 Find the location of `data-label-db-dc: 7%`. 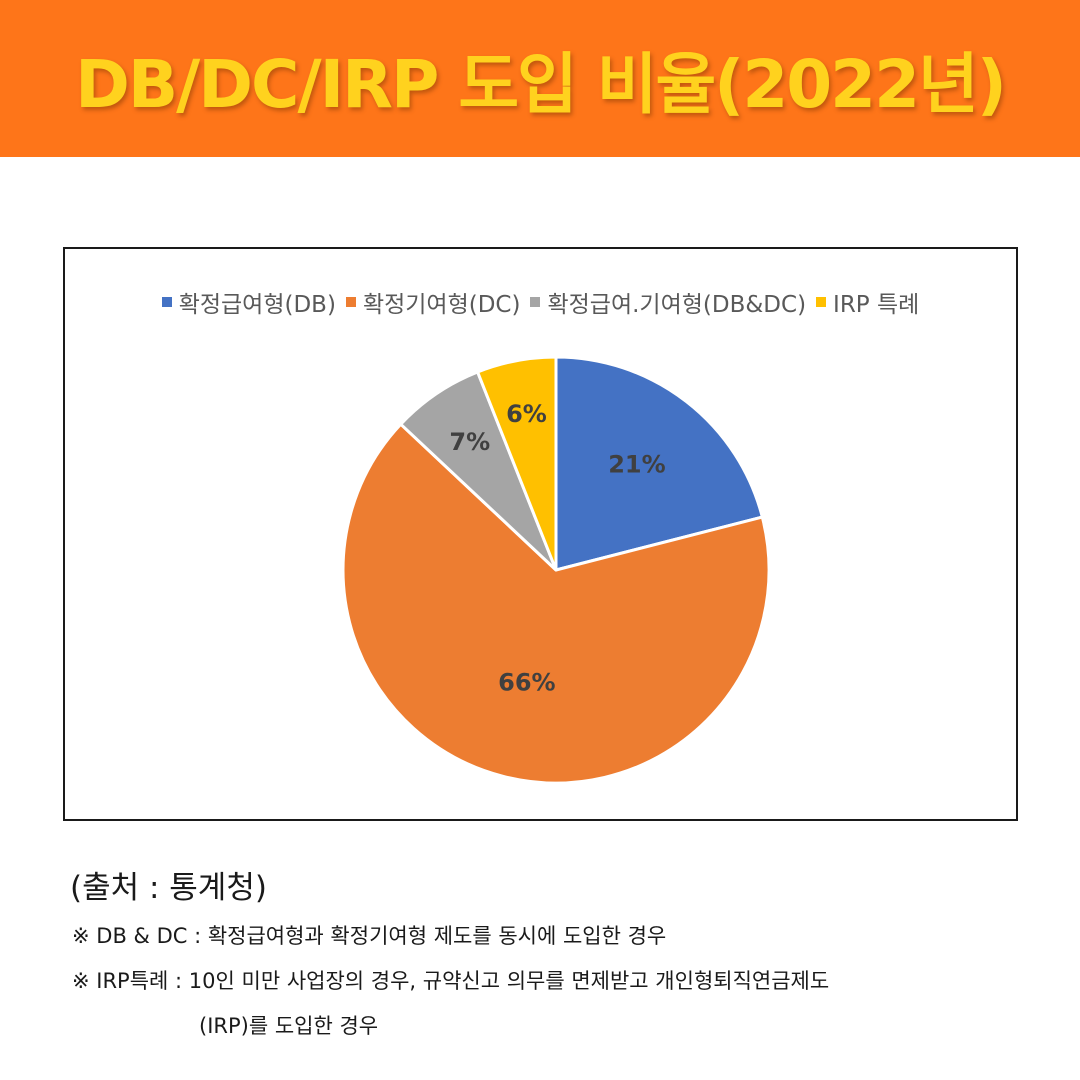

data-label-db-dc: 7% is located at coordinates (469, 442).